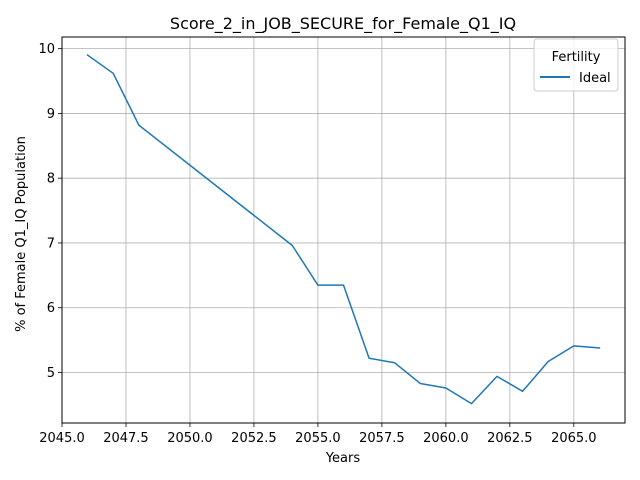  I want to click on legend-title: Fertility, so click(576, 57).